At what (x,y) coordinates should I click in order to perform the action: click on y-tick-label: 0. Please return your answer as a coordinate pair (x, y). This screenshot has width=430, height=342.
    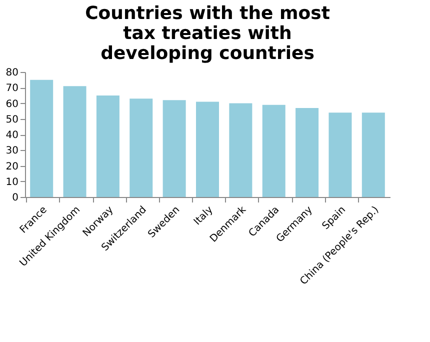
    Looking at the image, I should click on (15, 198).